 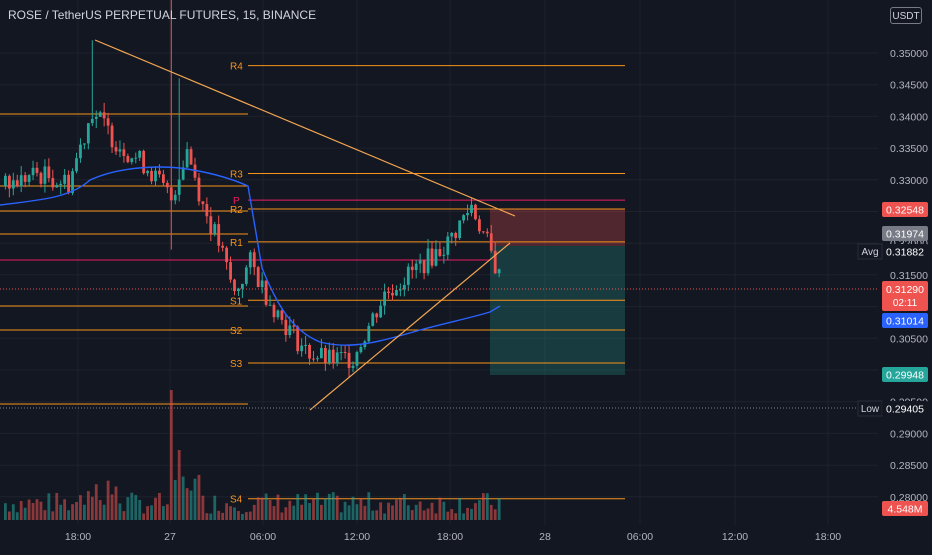 I want to click on price-tag-avg-bg, so click(x=905, y=251).